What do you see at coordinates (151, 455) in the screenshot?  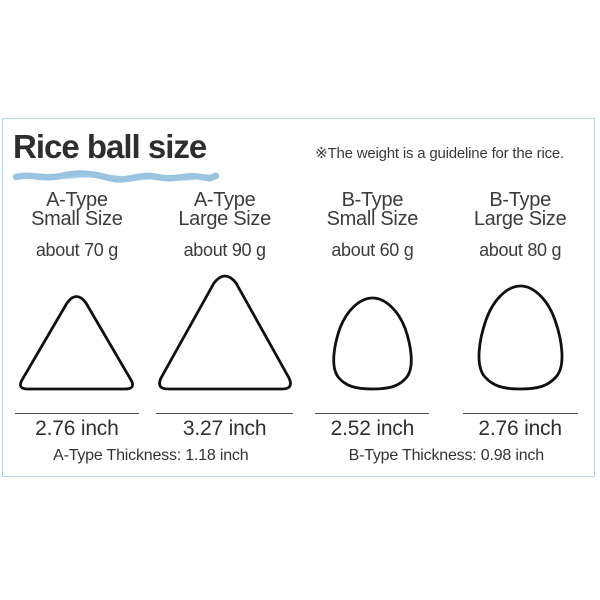 I see `a-type-thickness-note: A-Type Thickness: 1.18 inch` at bounding box center [151, 455].